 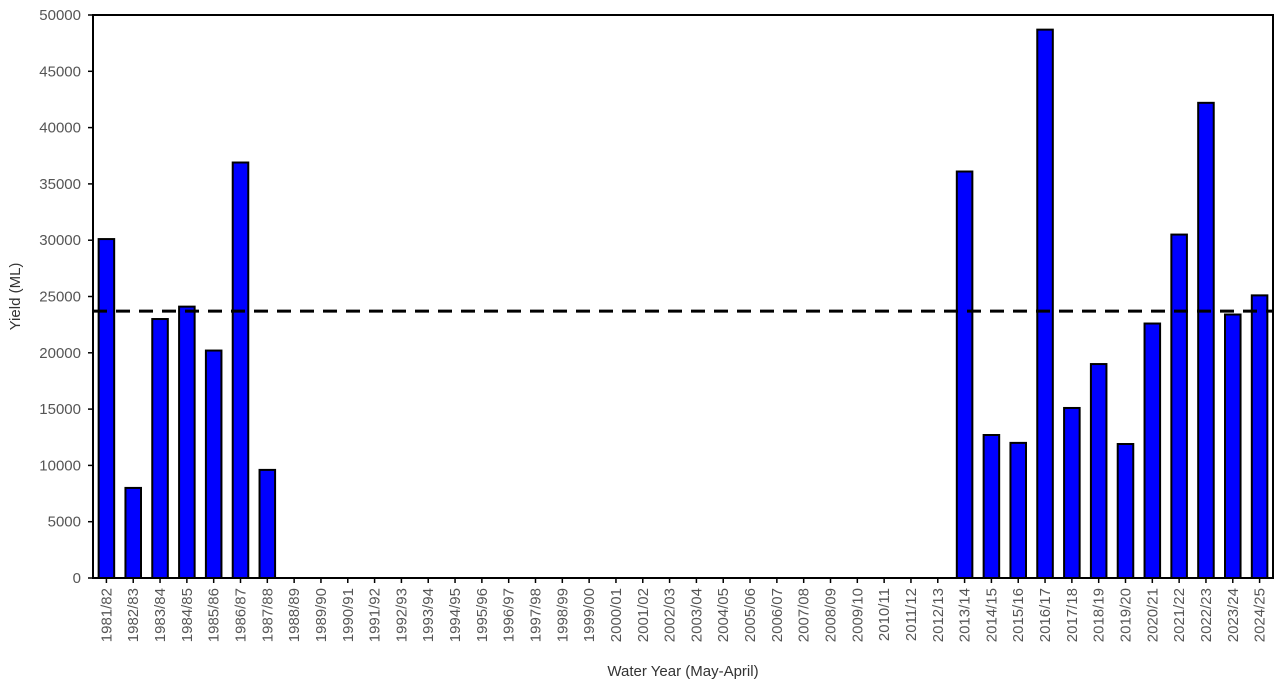 I want to click on x-tick-label: 2019/20, so click(x=1126, y=615).